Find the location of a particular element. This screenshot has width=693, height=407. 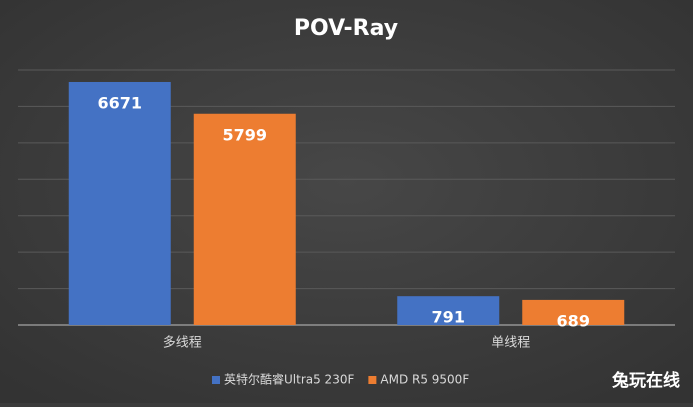

data-label: 5799 is located at coordinates (244, 134).